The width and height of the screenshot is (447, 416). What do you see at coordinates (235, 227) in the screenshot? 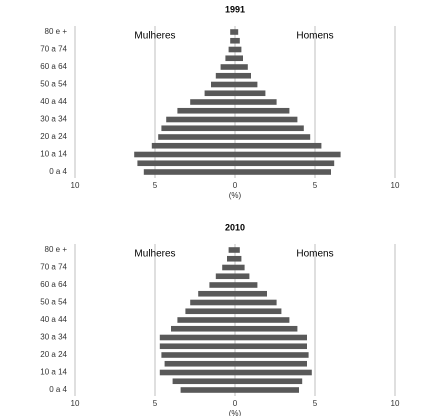
I see `chart-title: 2010` at bounding box center [235, 227].